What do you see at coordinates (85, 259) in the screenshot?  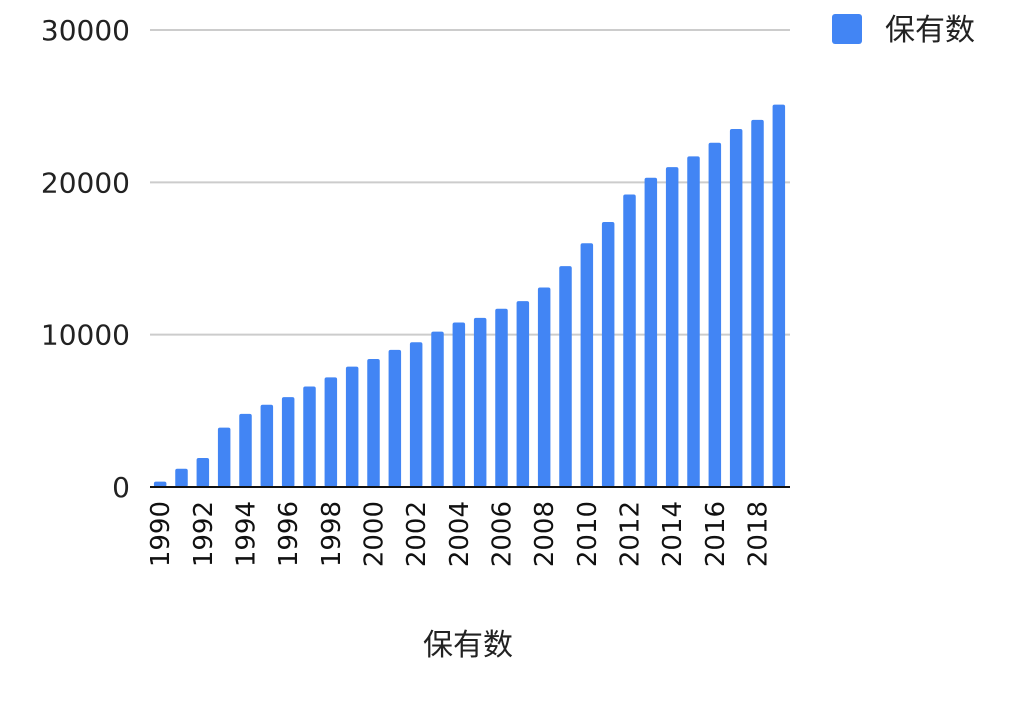 I see `y-axis-tick-labels: 0 10000 20000 30000` at bounding box center [85, 259].